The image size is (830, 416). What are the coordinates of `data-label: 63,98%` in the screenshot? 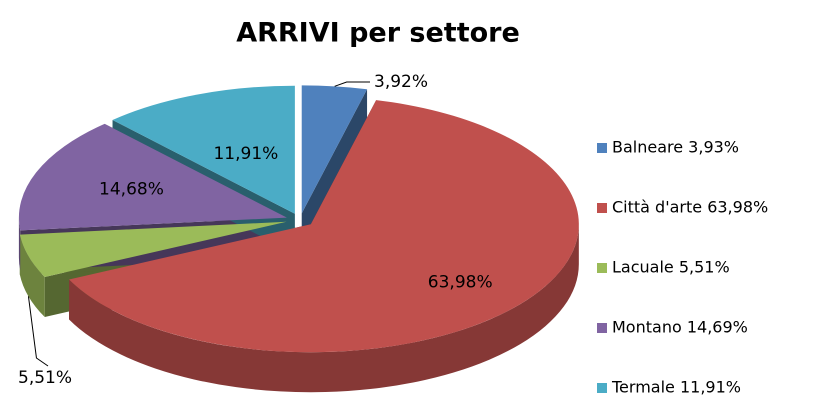 It's located at (460, 283).